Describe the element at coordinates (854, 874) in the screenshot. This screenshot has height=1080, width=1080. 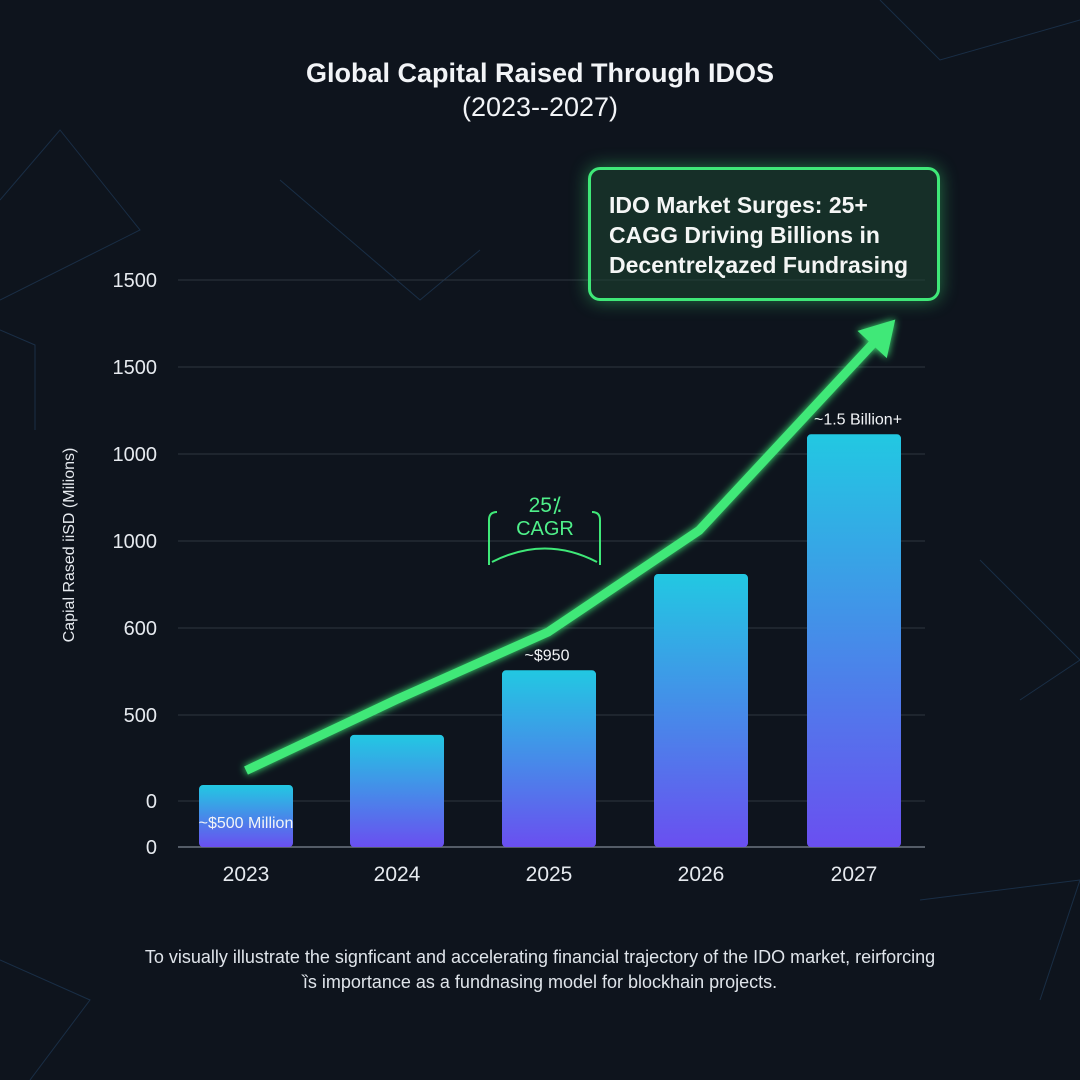
I see `x-tick-label: 2027` at that location.